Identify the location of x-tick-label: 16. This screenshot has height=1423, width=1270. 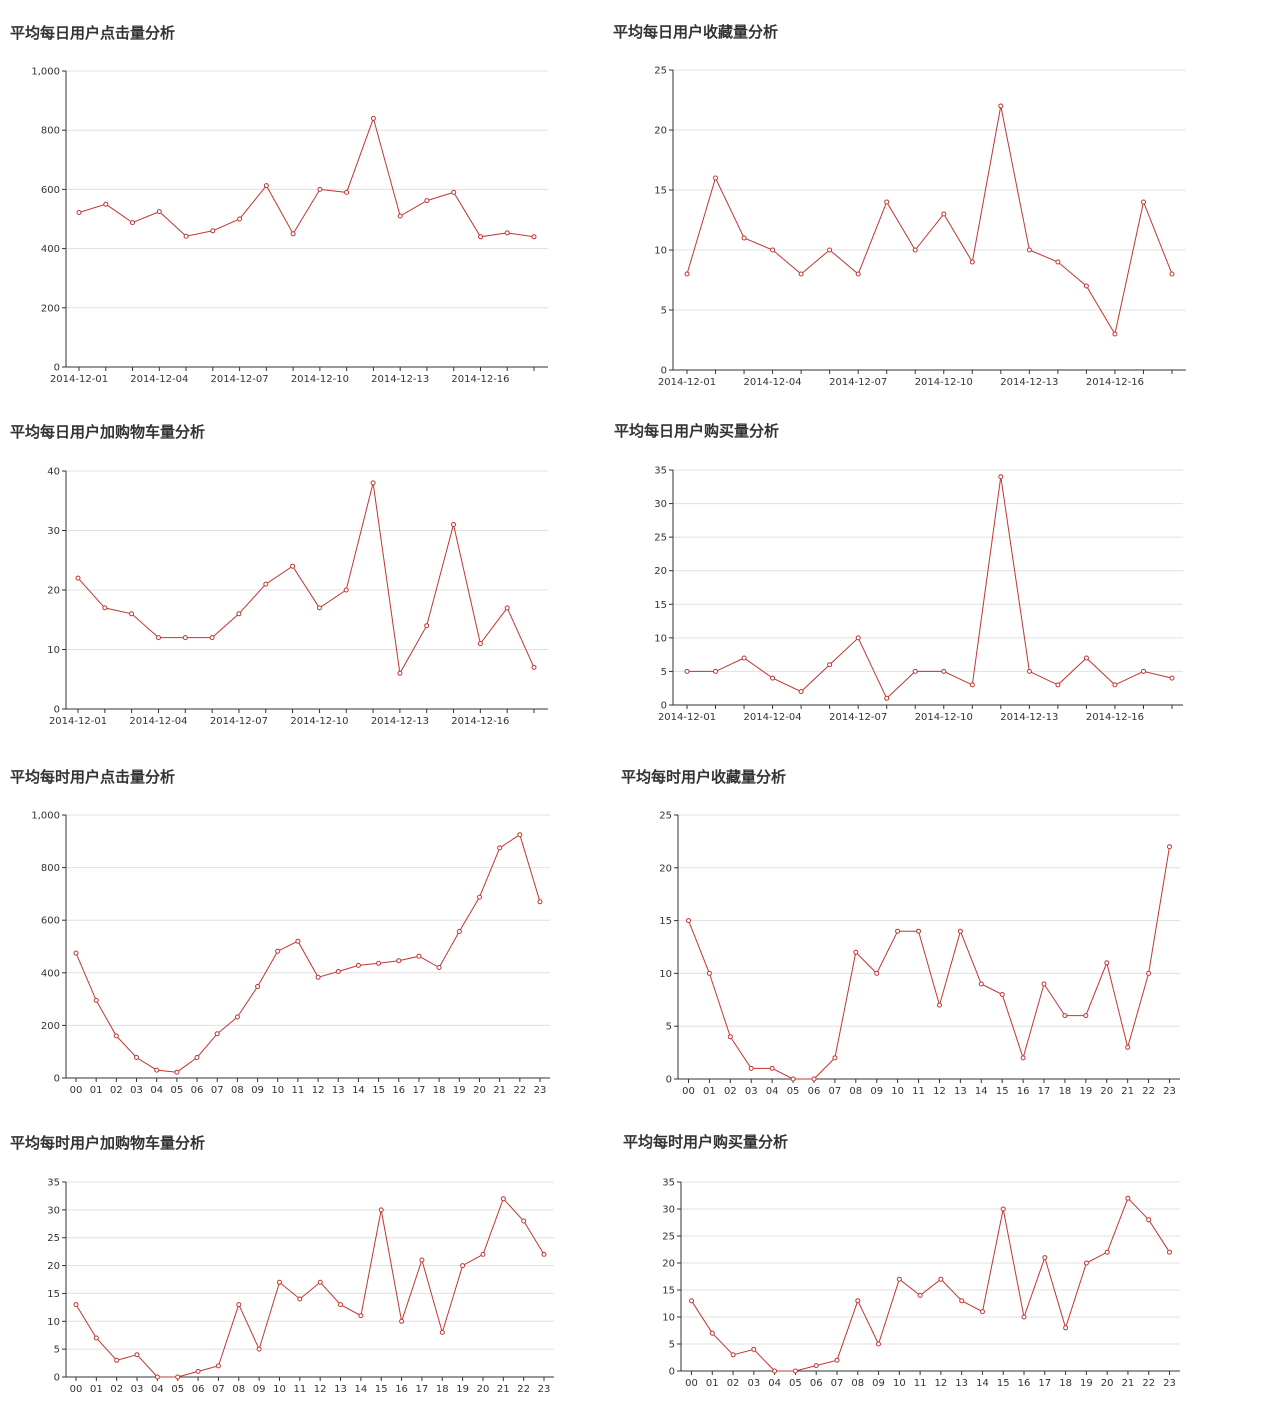
(1023, 1091).